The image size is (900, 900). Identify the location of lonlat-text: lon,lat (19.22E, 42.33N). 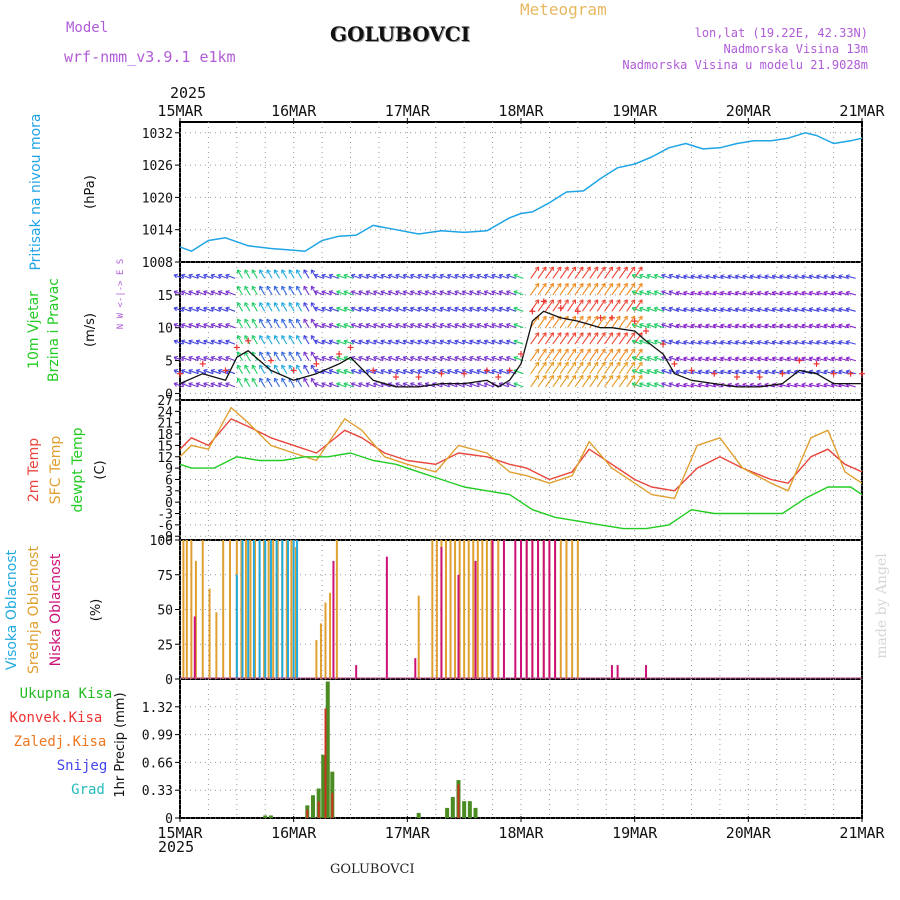
(781, 33).